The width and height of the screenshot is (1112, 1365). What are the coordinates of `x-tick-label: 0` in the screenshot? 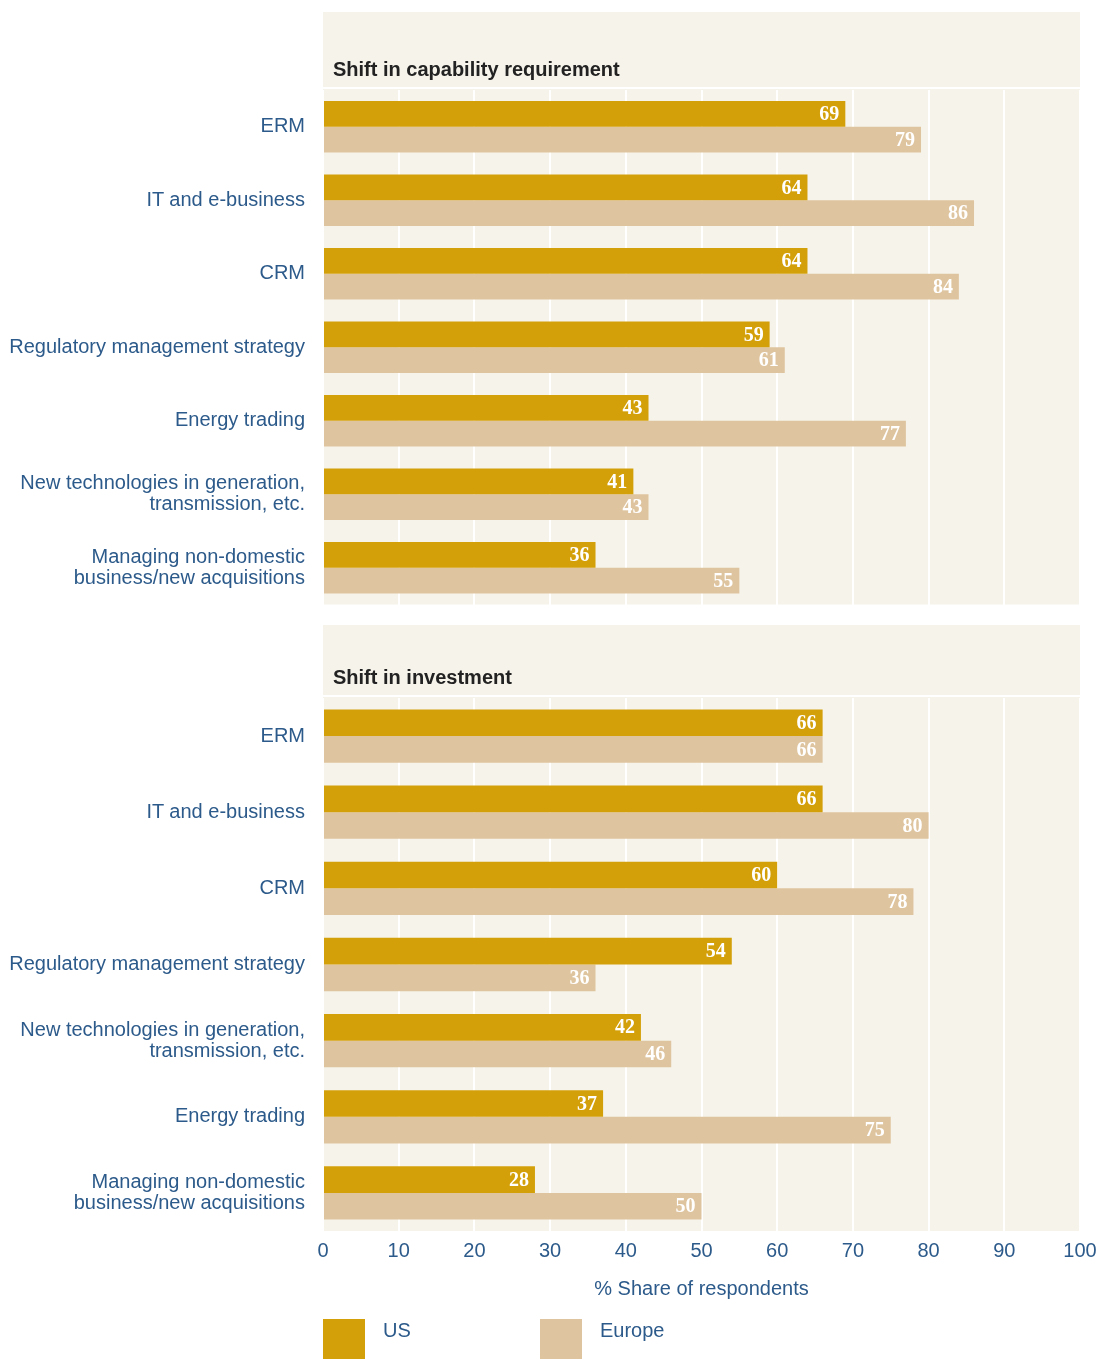 It's located at (323, 1249).